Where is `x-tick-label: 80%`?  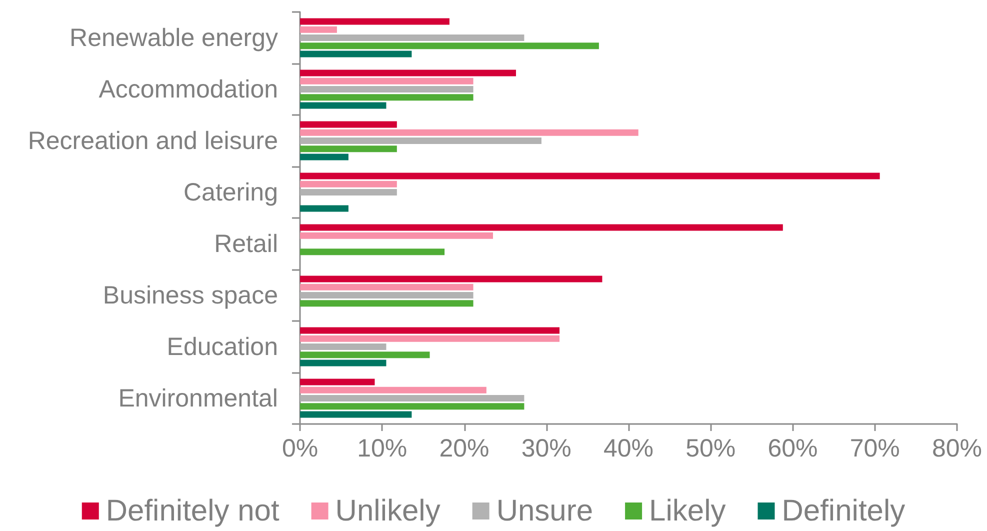
x-tick-label: 80% is located at coordinates (957, 448).